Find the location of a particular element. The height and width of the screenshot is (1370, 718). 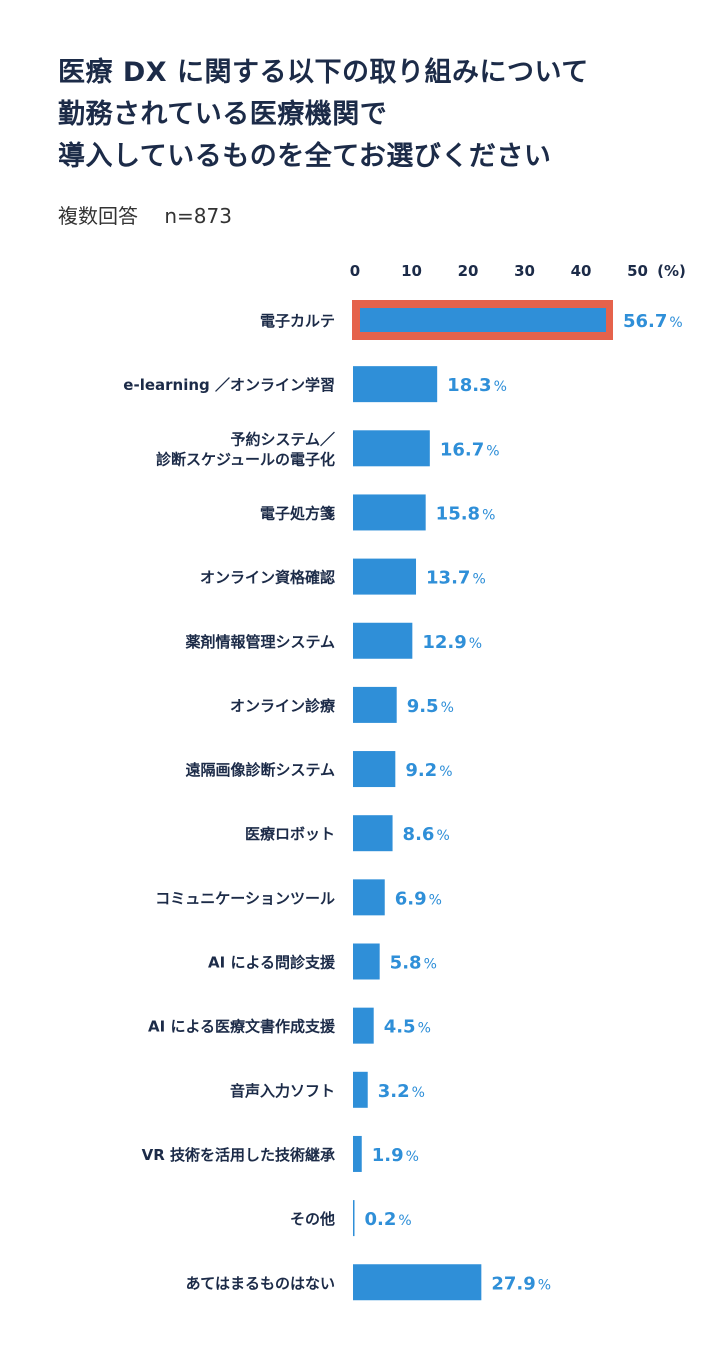

value-number: 18.3 is located at coordinates (469, 385).